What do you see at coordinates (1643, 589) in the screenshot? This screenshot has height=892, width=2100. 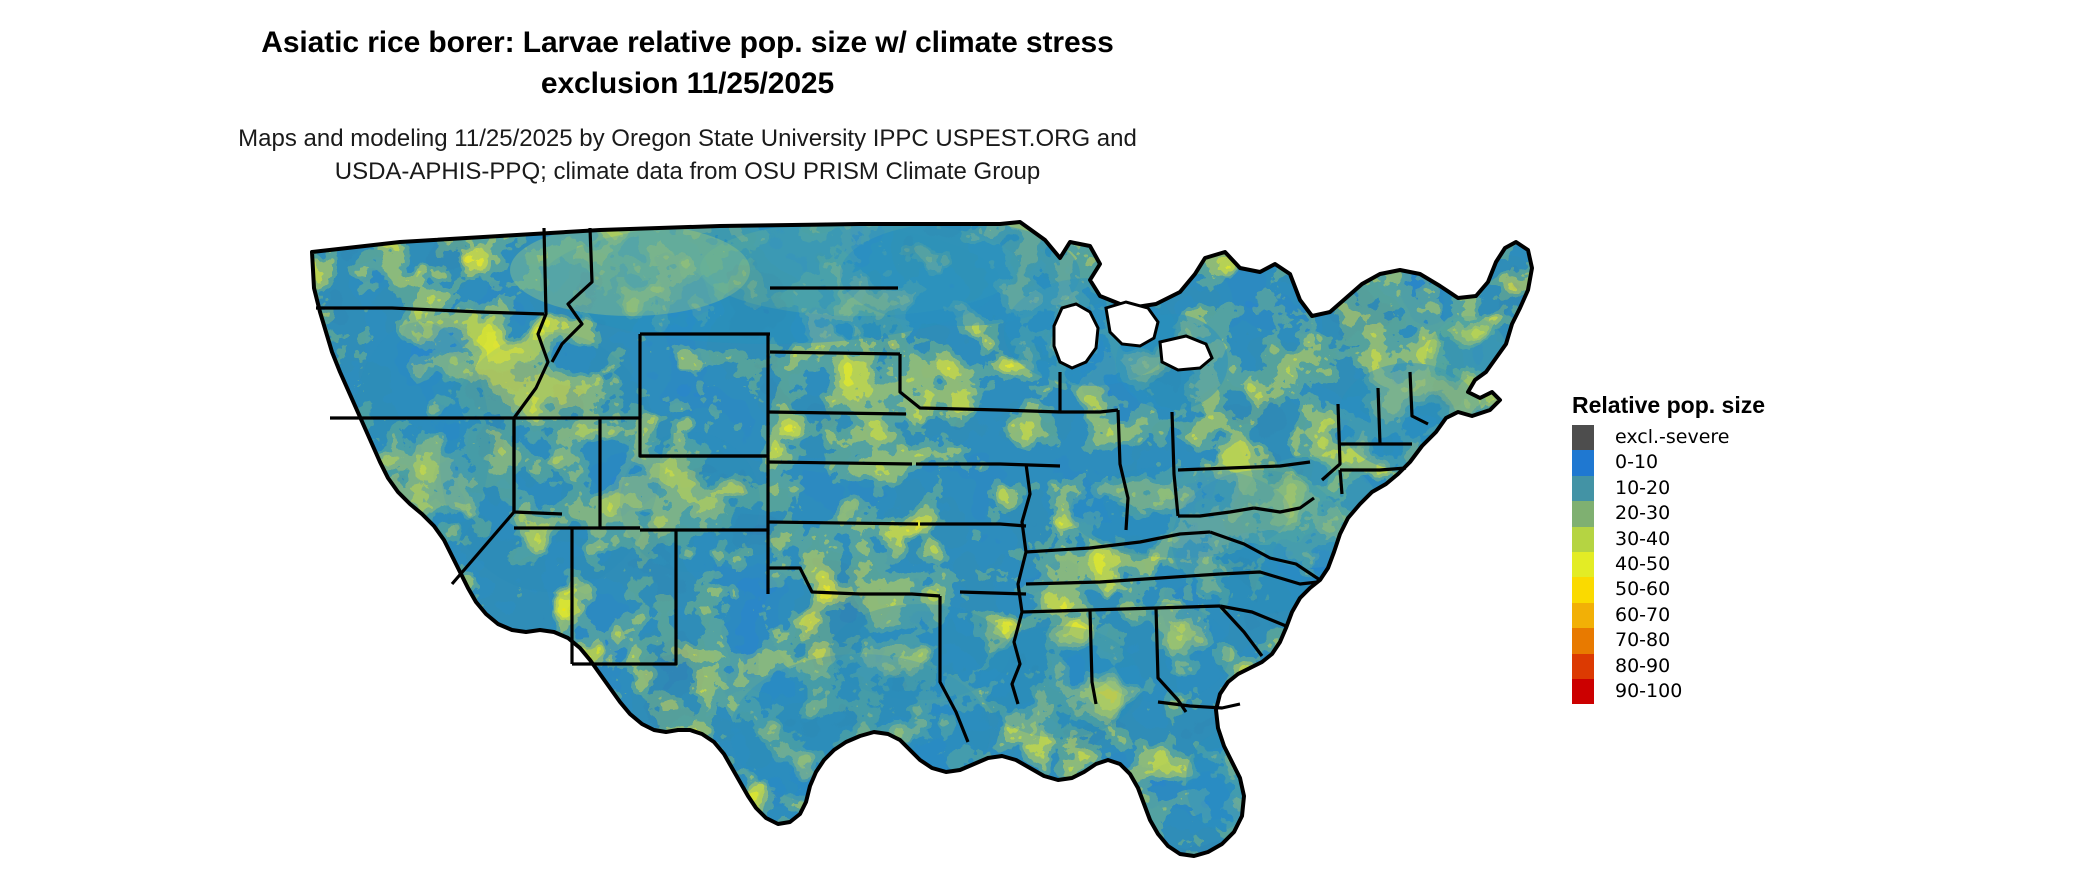 I see `legend-label: 50-60` at bounding box center [1643, 589].